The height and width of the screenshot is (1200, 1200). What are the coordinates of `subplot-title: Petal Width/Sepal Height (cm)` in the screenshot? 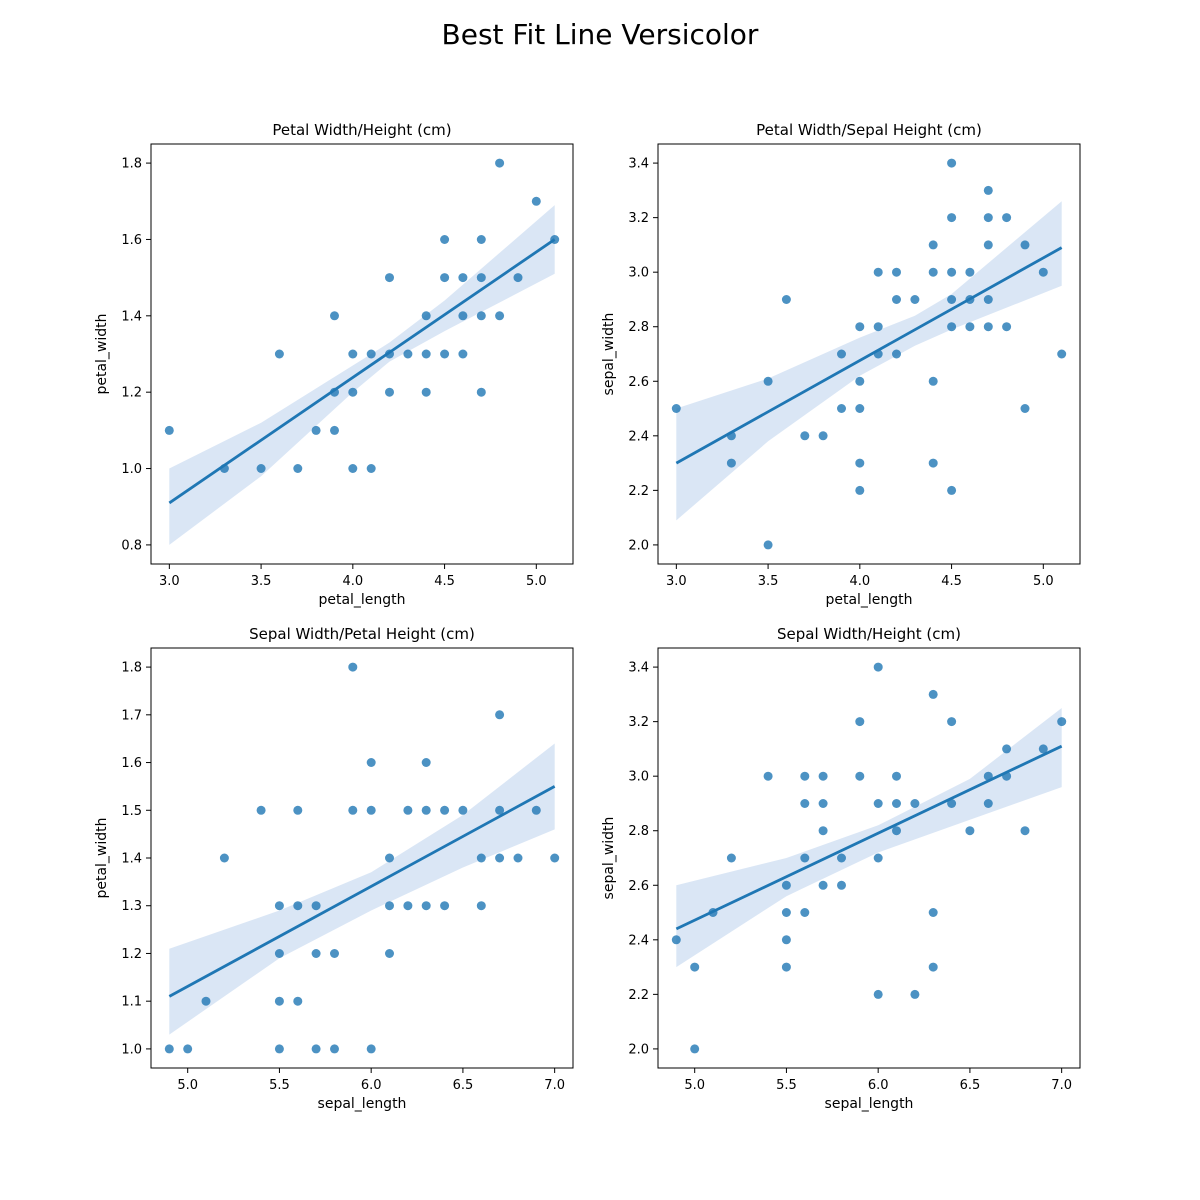 It's located at (869, 130).